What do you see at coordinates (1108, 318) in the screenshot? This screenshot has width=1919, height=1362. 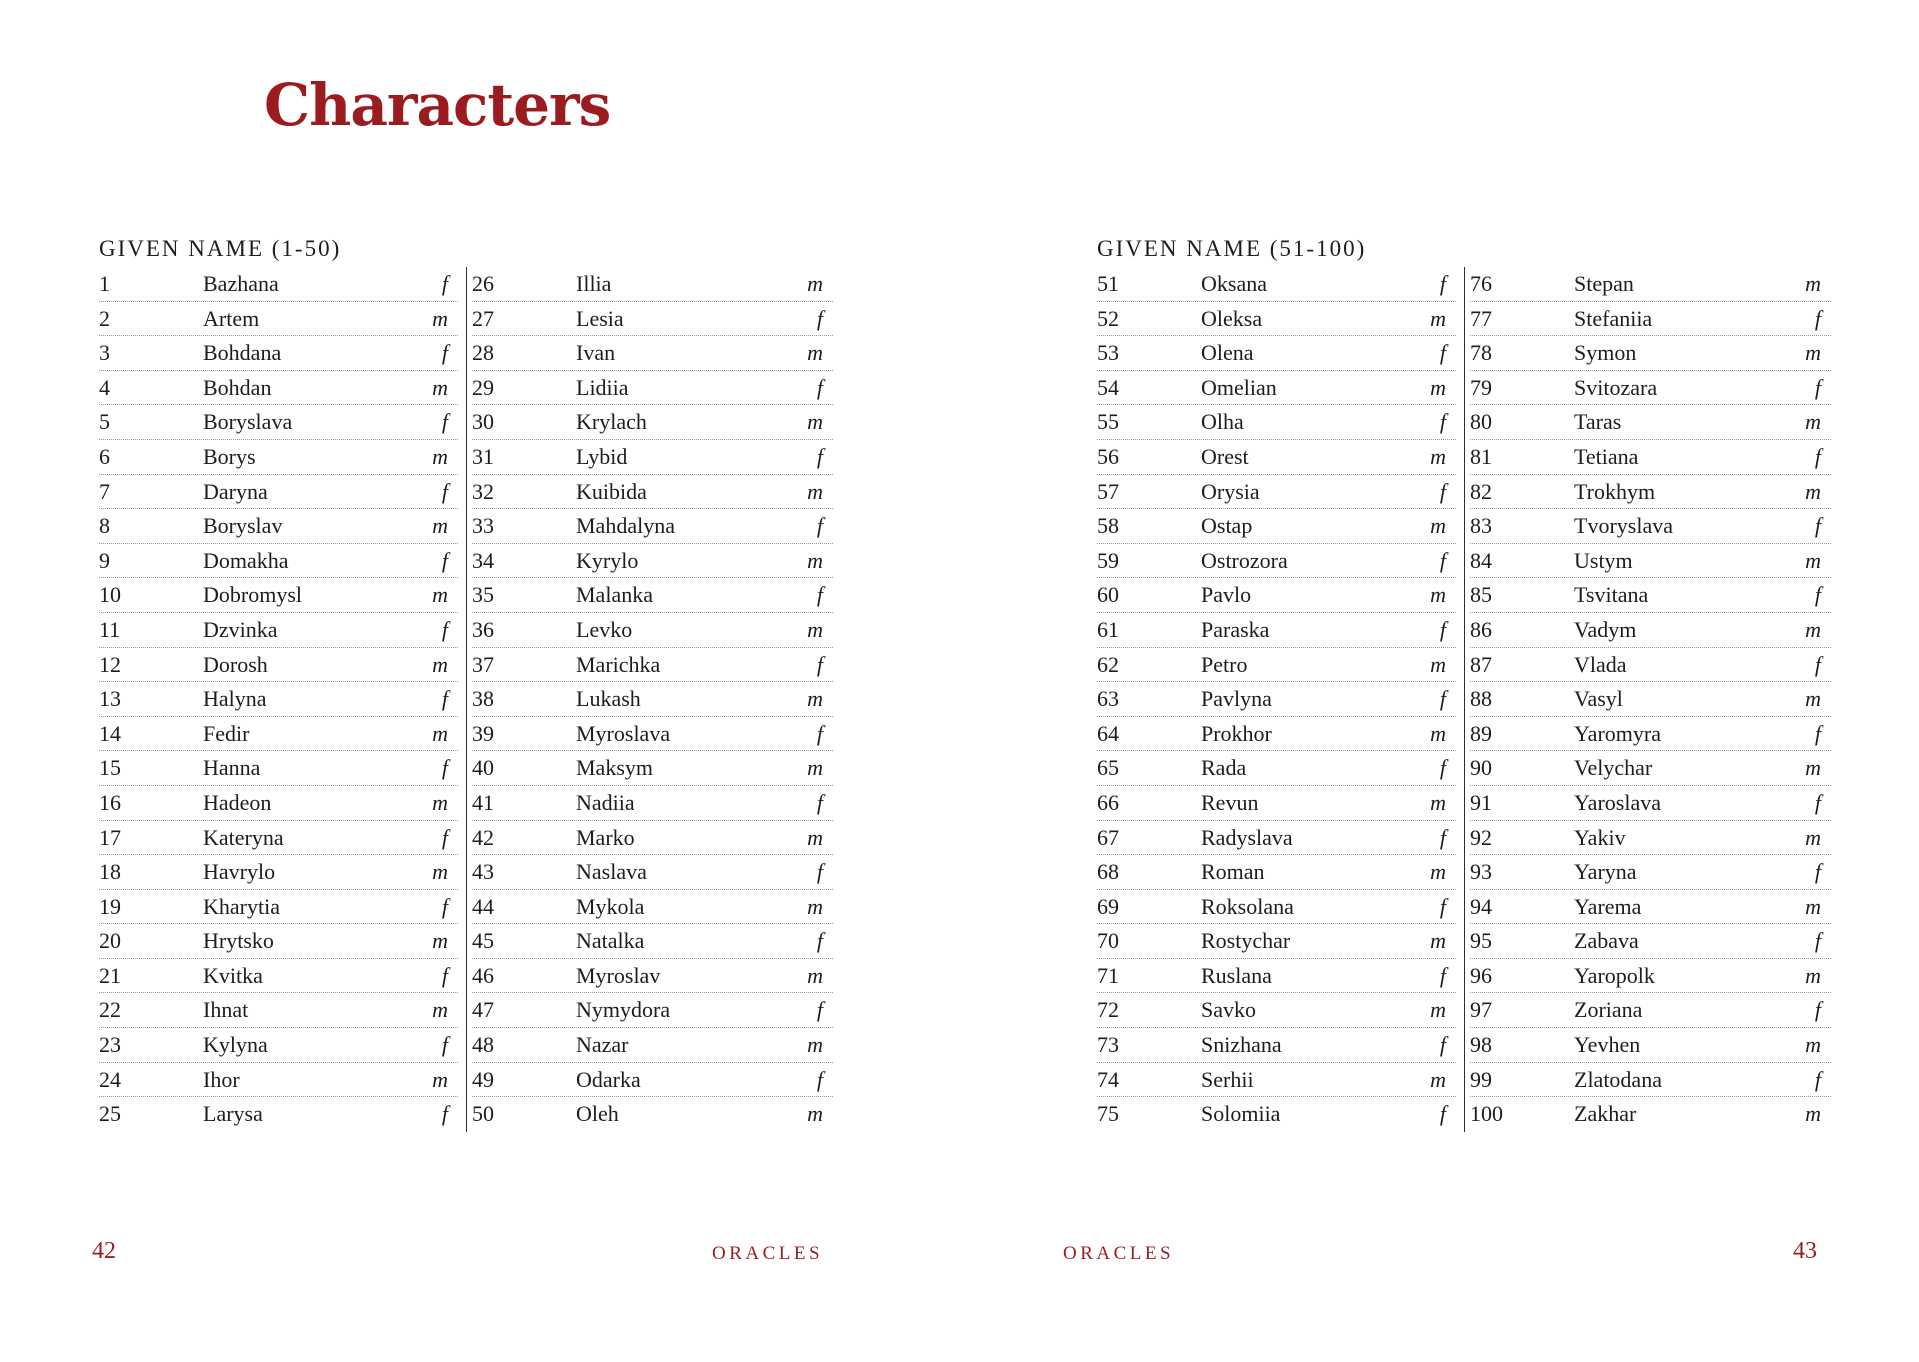 I see `row-number: 52` at bounding box center [1108, 318].